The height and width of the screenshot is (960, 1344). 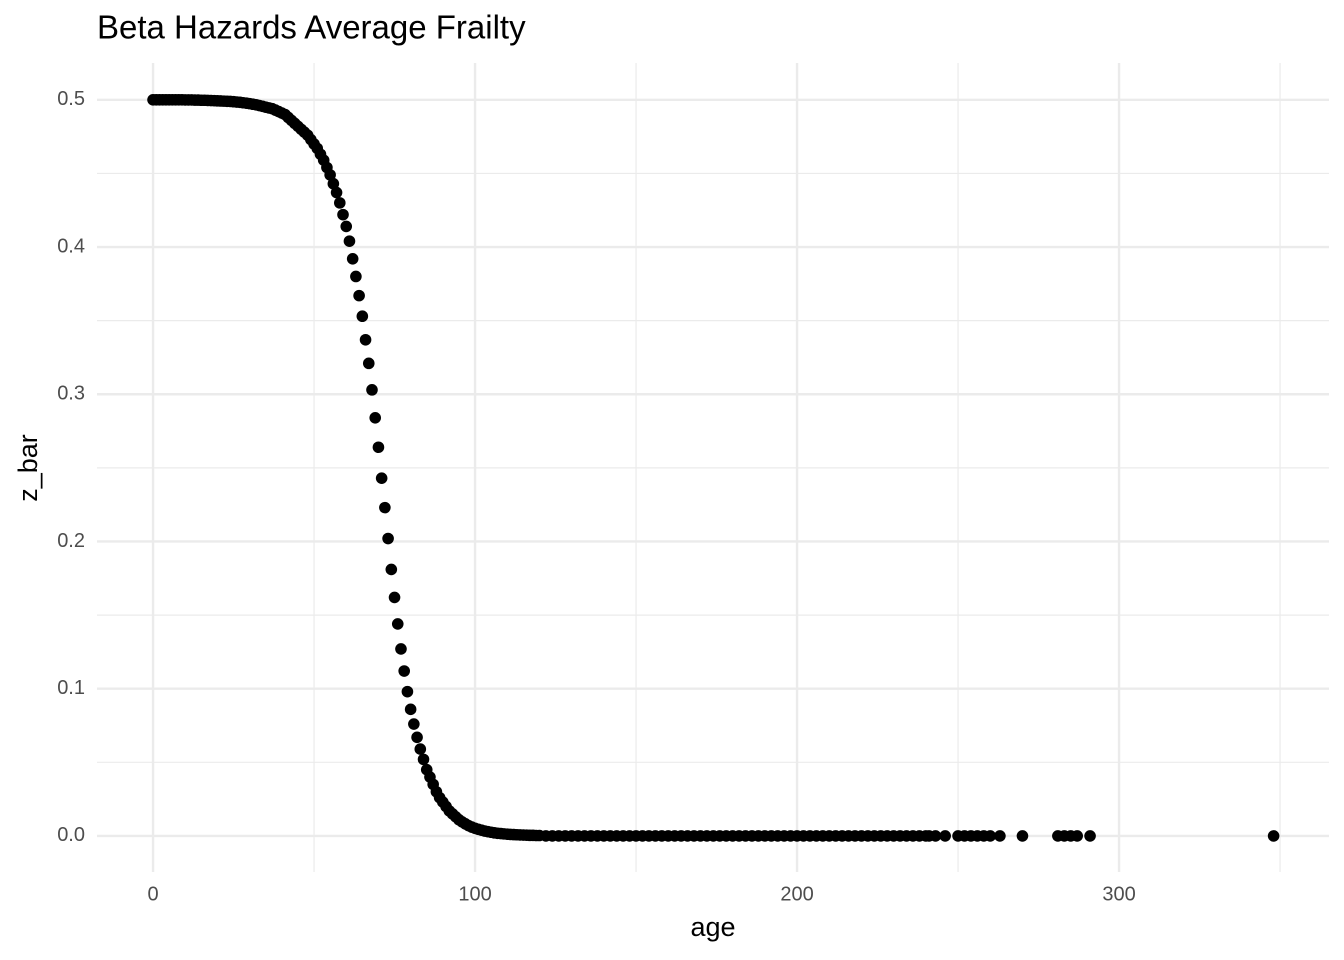 What do you see at coordinates (71, 835) in the screenshot?
I see `y-tick-label: 0.0` at bounding box center [71, 835].